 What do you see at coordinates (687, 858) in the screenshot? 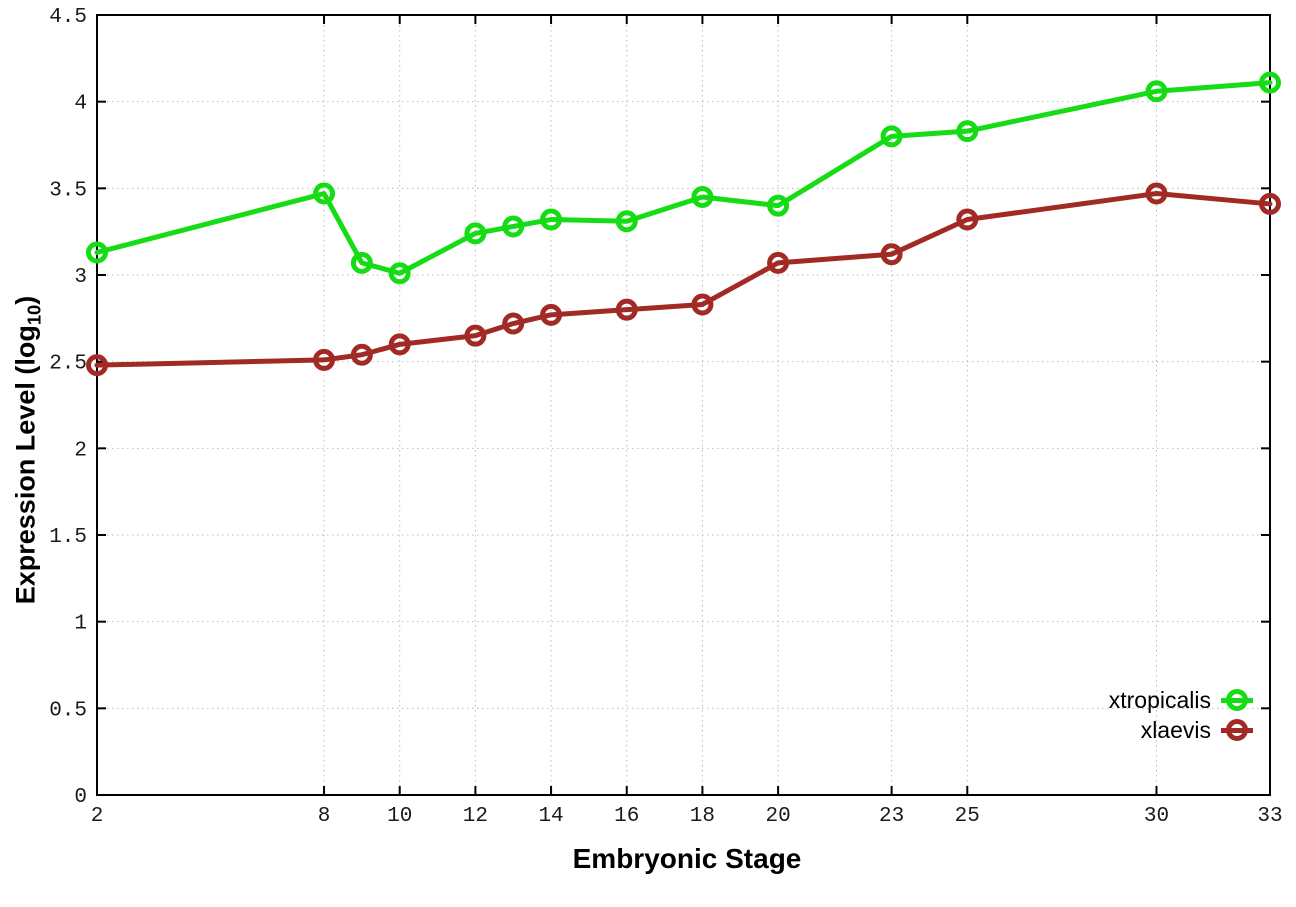
I see `x-axis-title: Embryonic Stage` at bounding box center [687, 858].